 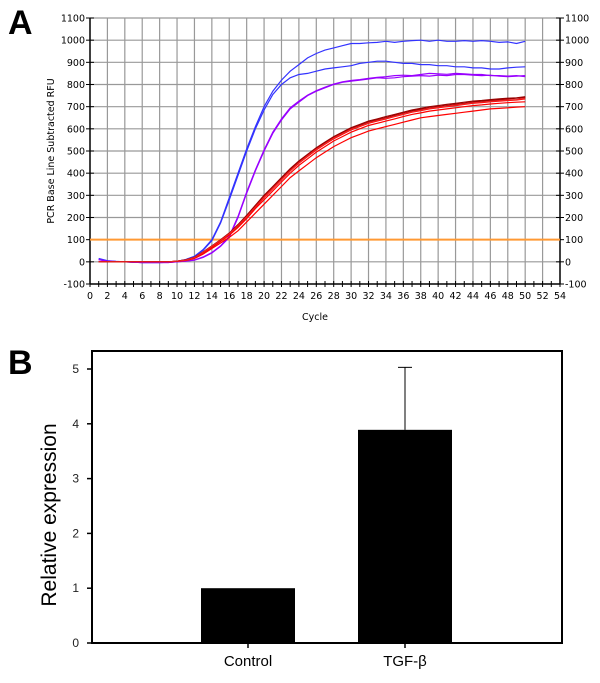 I want to click on y-tick-label-right: 100, so click(x=574, y=240).